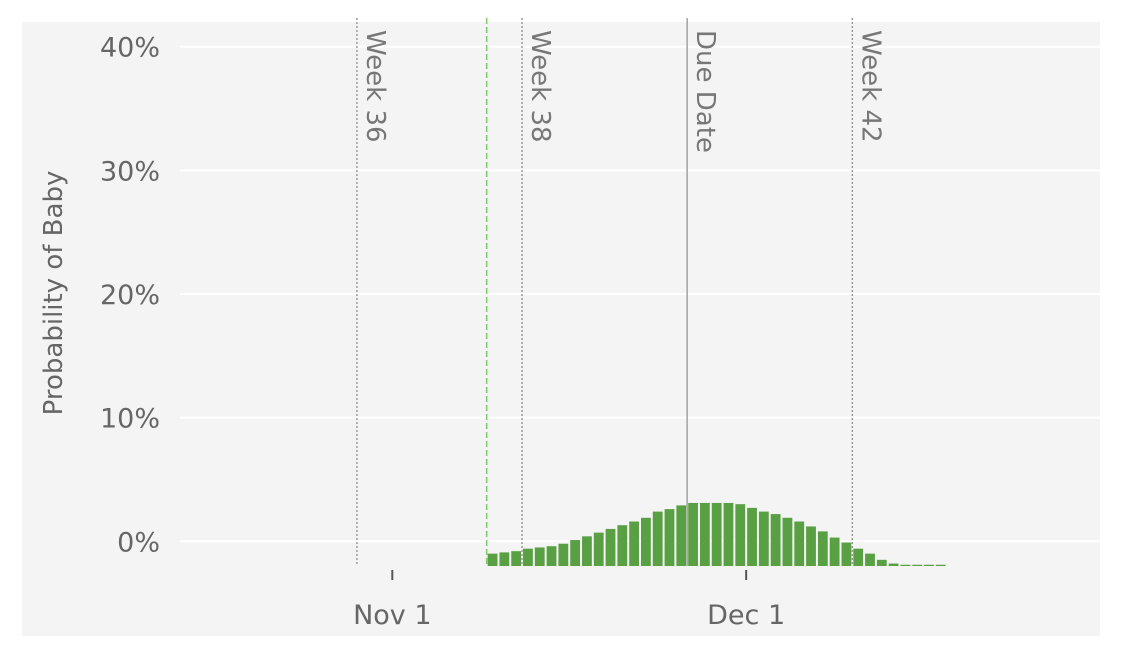  I want to click on y-tick-label: 20%, so click(130, 295).